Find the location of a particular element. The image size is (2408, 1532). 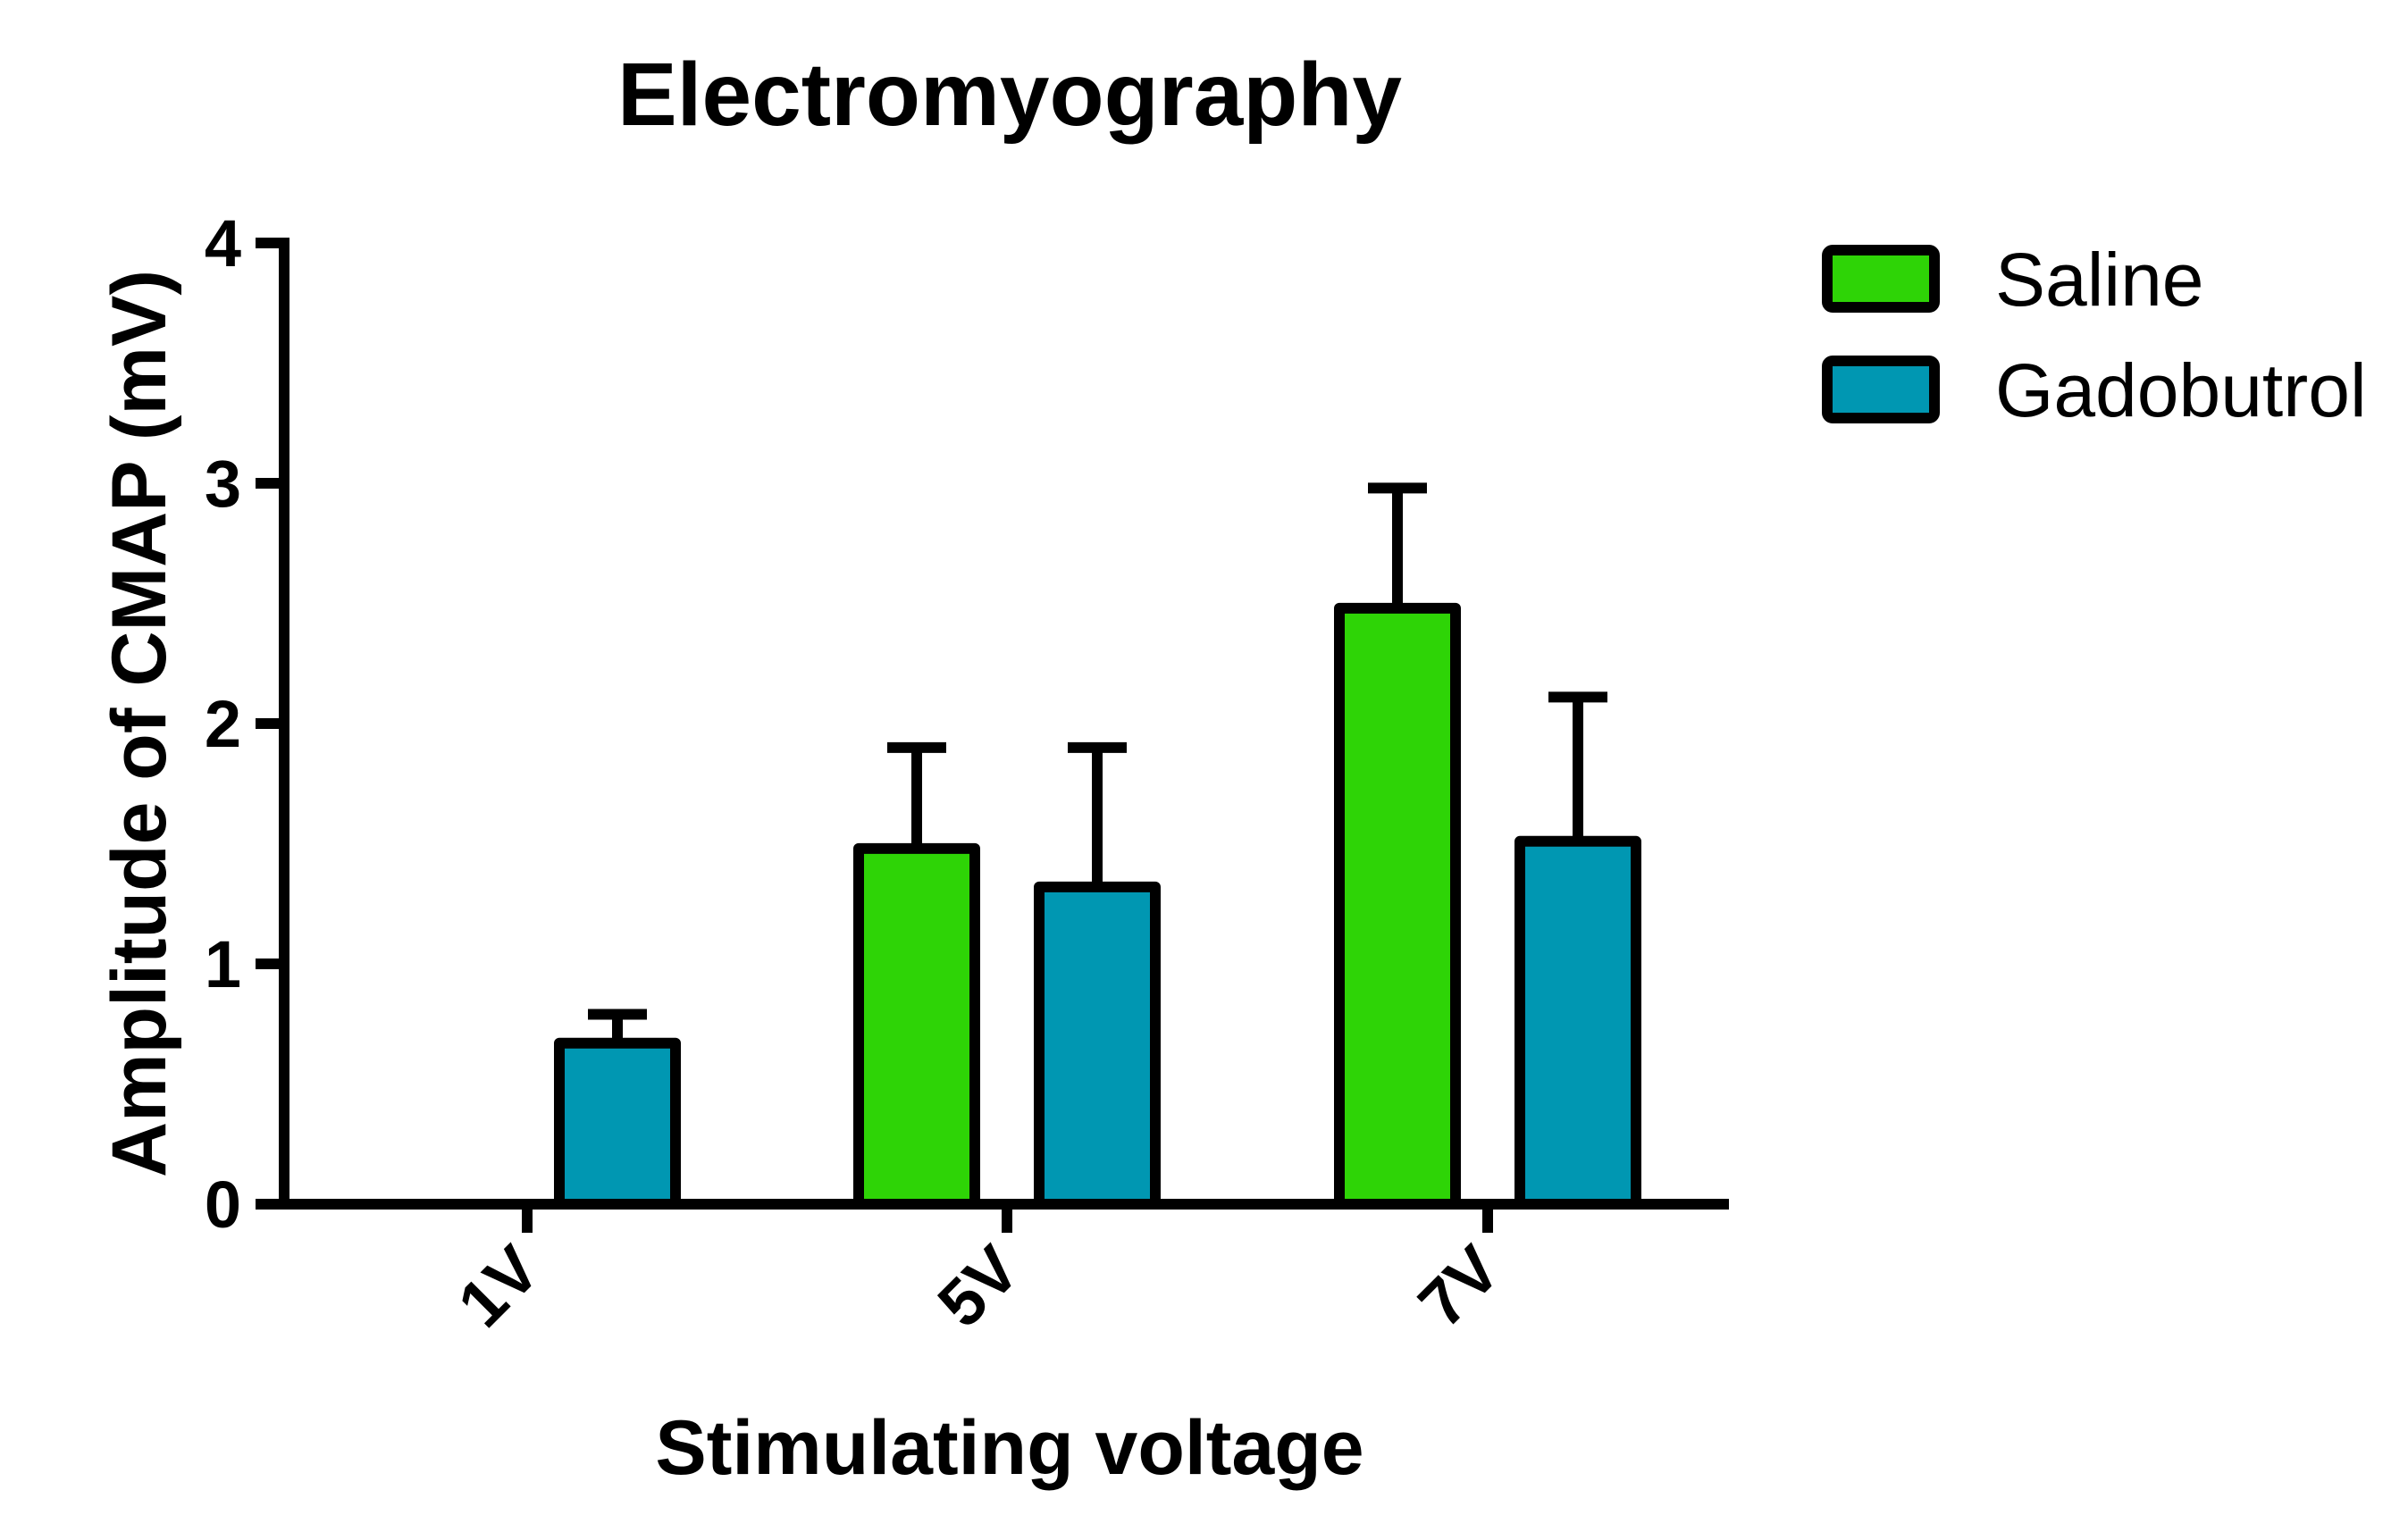

y-tick-label-2: 2 is located at coordinates (223, 724).